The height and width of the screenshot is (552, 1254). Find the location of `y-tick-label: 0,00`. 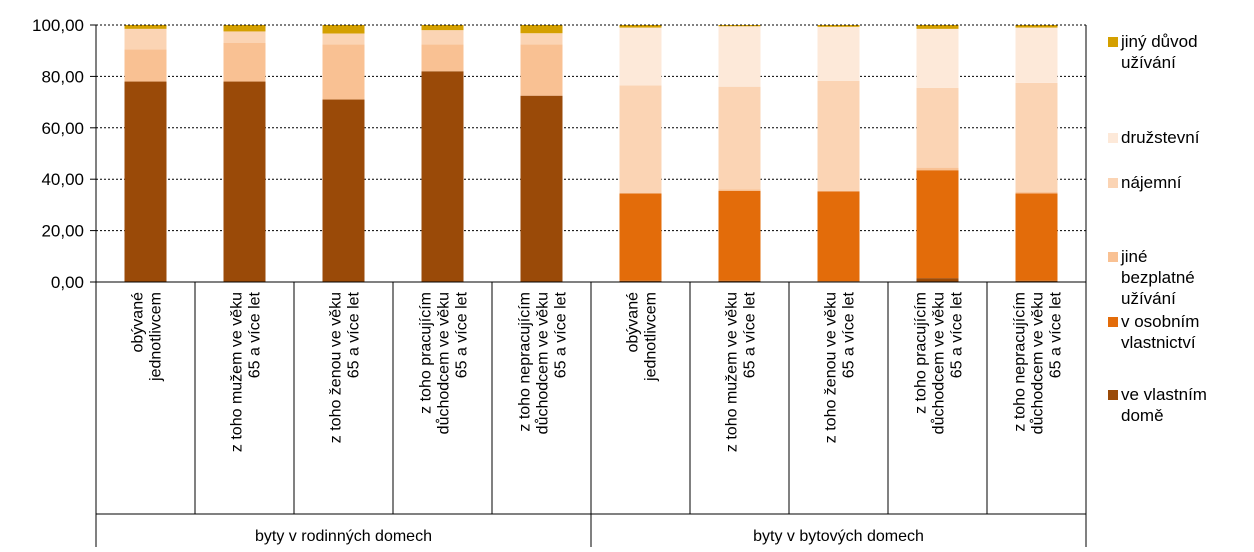

y-tick-label: 0,00 is located at coordinates (67, 282).